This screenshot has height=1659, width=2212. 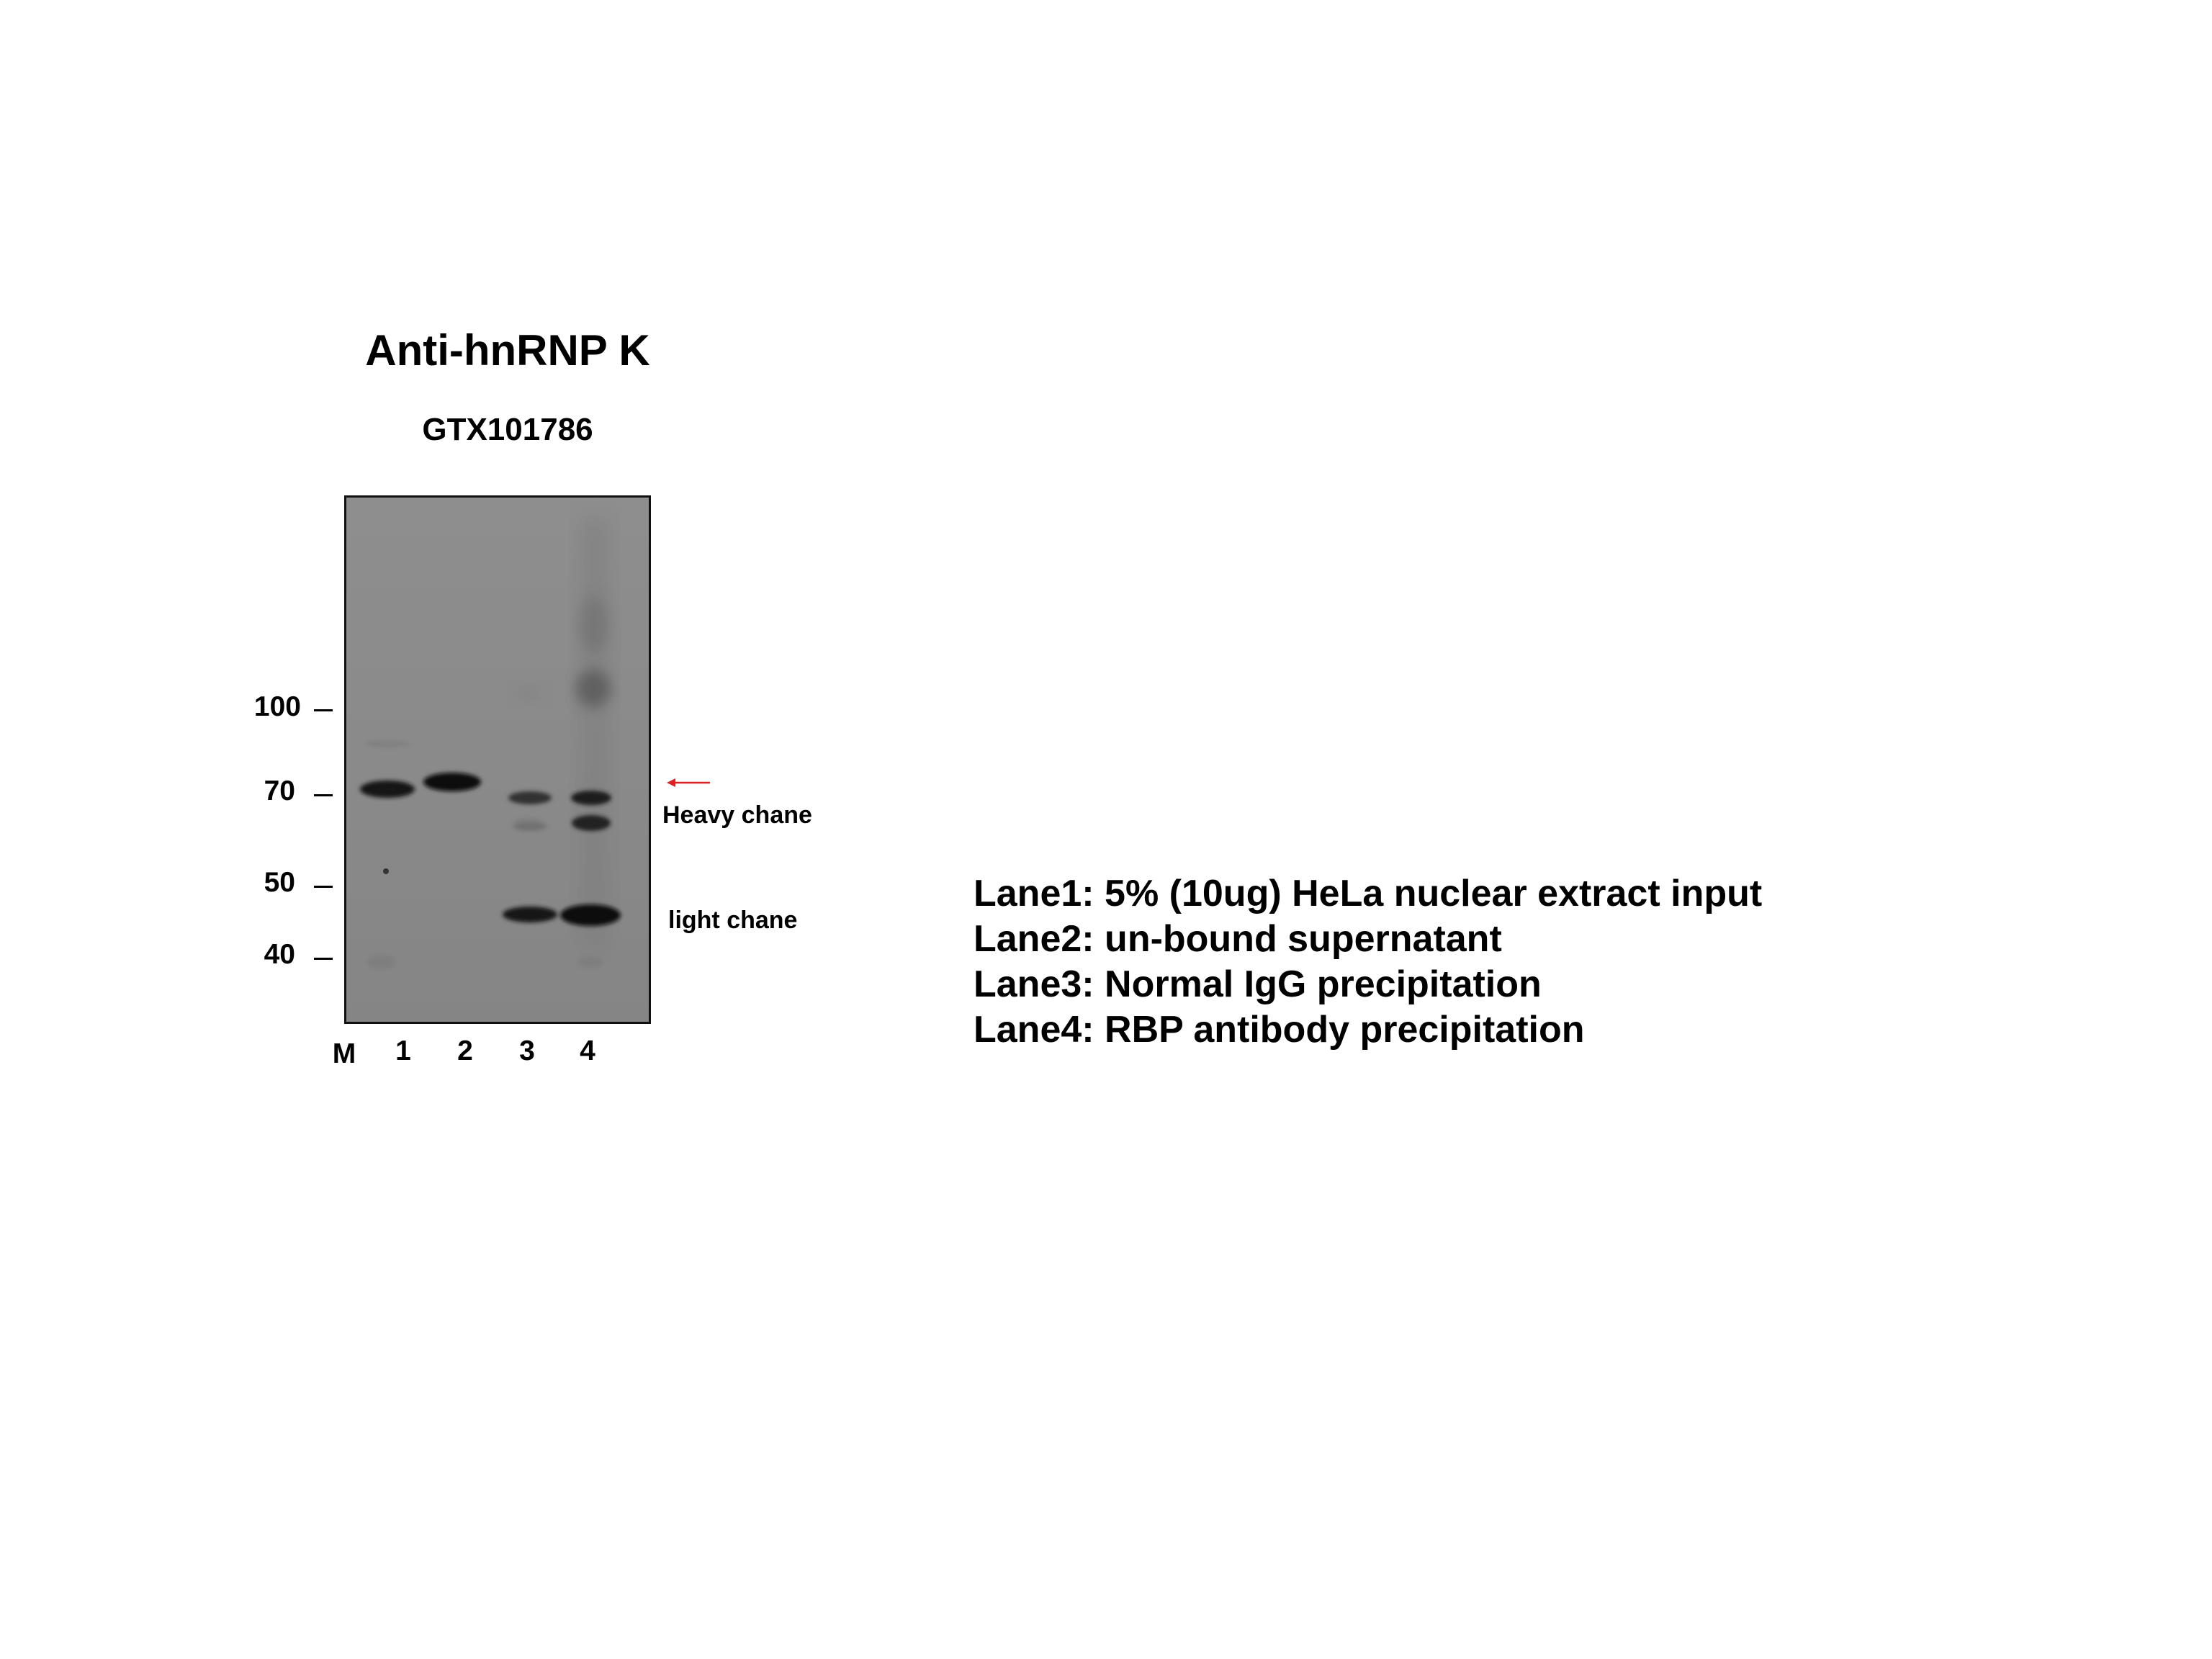 I want to click on lane-3-weak-band, so click(x=530, y=827).